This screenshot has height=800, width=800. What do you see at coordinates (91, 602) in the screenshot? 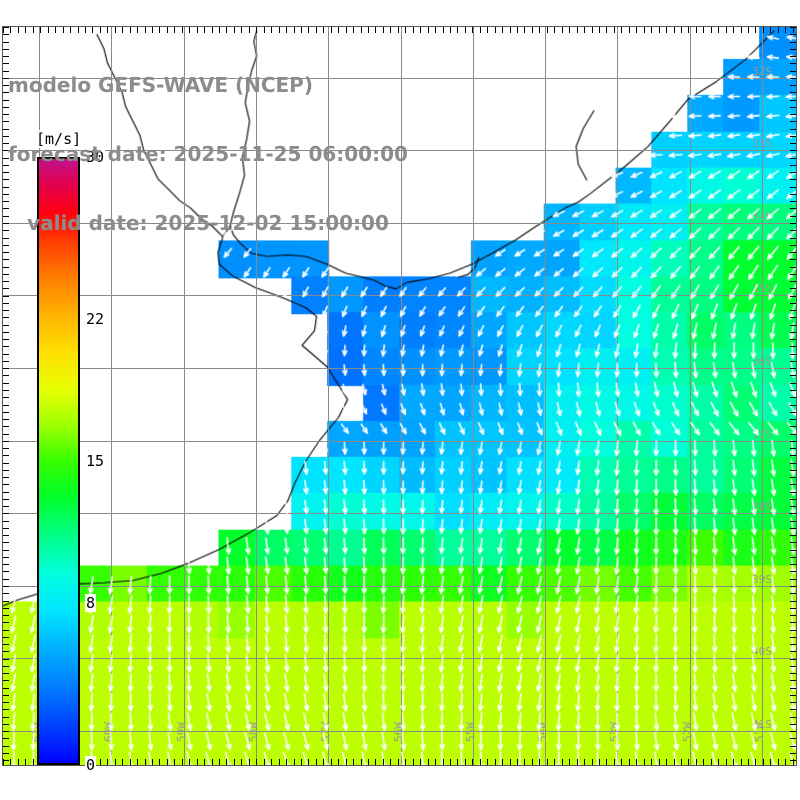
I see `colorbar-tick-8: 8` at bounding box center [91, 602].